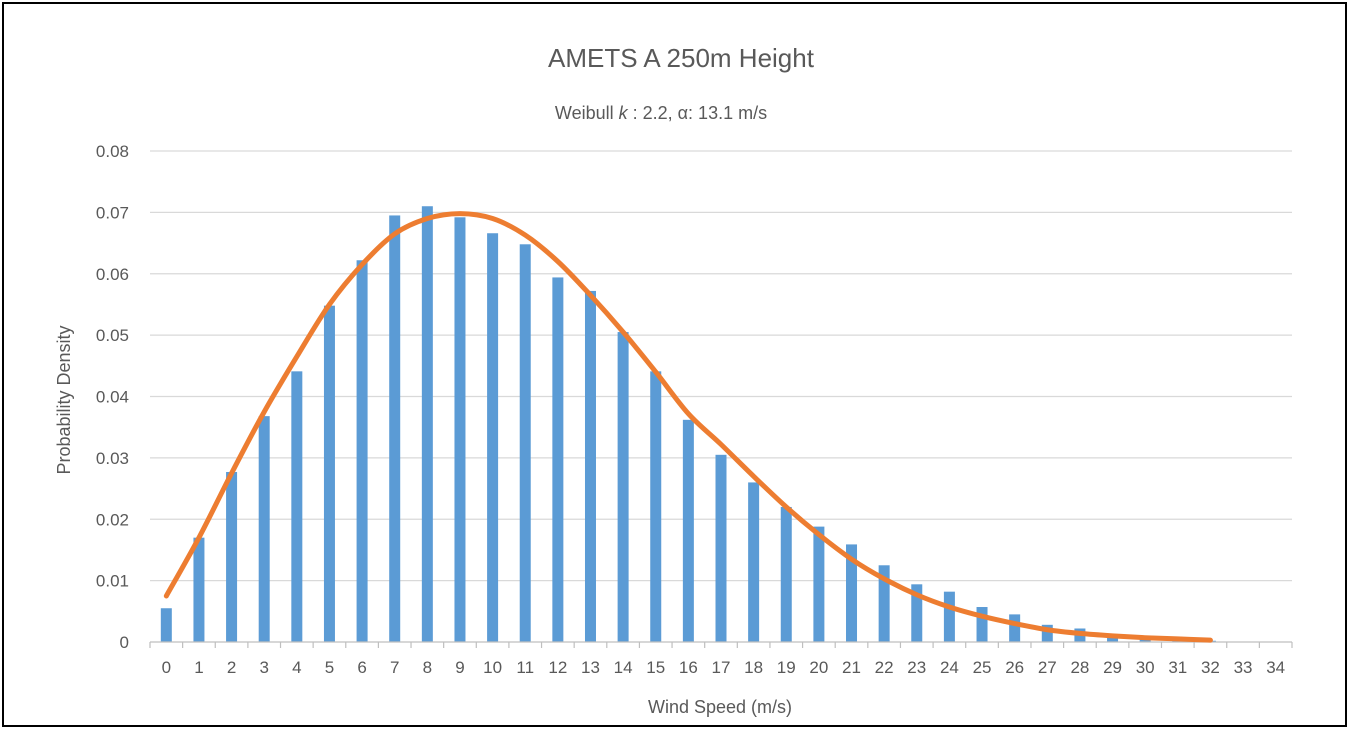 The width and height of the screenshot is (1351, 734). Describe the element at coordinates (786, 667) in the screenshot. I see `x-tick-label: 19` at that location.